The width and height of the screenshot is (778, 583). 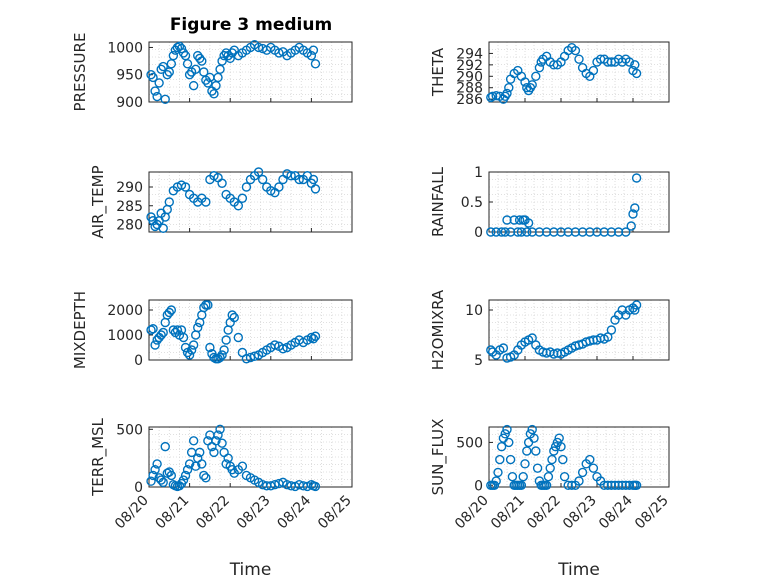 What do you see at coordinates (469, 443) in the screenshot?
I see `sun-flux-ytick-label-1: 500` at bounding box center [469, 443].